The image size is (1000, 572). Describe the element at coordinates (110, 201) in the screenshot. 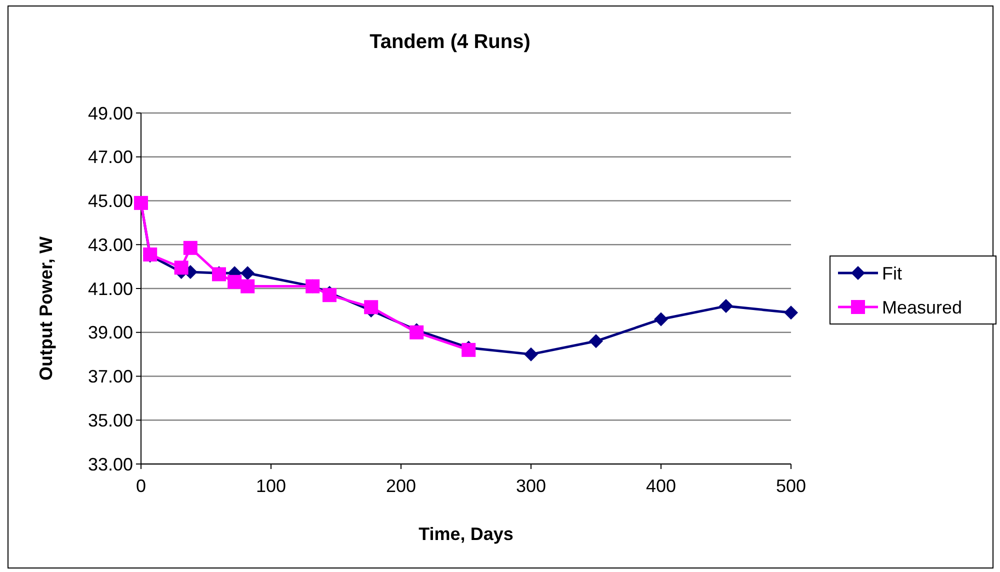

I see `y-tick-label: 45.00` at that location.